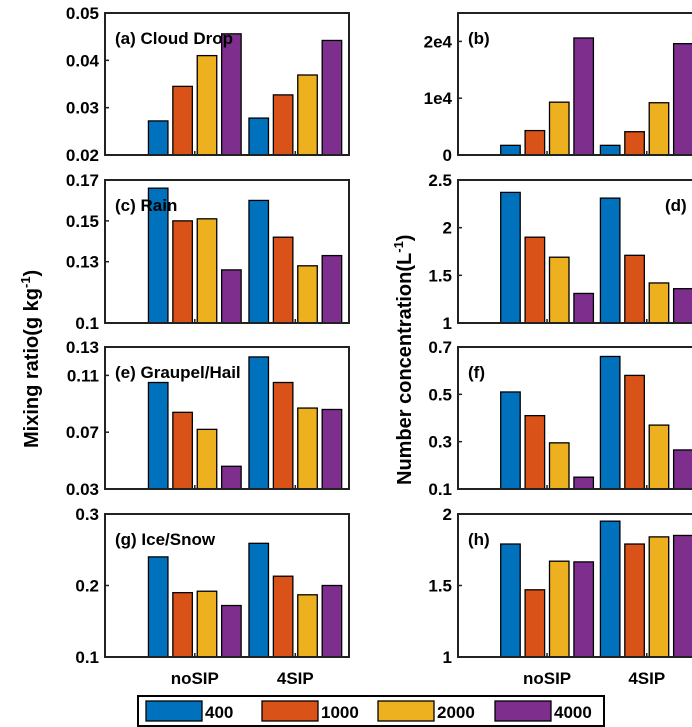 Image resolution: width=692 pixels, height=727 pixels. I want to click on y-tick-label: 0.02, so click(82, 155).